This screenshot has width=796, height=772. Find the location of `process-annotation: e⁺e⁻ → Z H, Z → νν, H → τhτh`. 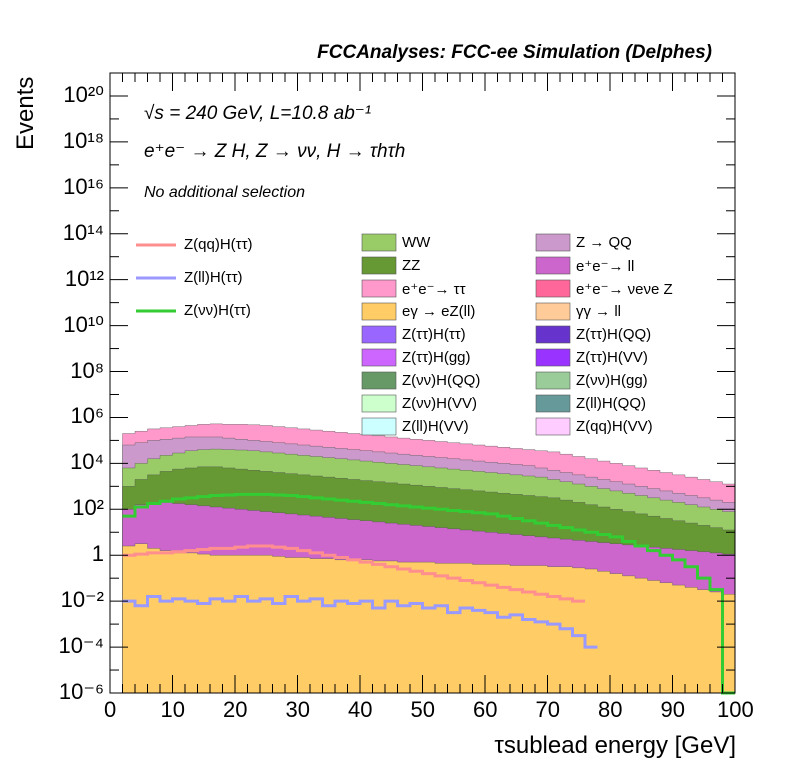

process-annotation: e⁺e⁻ → Z H, Z → νν, H → τhτh is located at coordinates (275, 151).